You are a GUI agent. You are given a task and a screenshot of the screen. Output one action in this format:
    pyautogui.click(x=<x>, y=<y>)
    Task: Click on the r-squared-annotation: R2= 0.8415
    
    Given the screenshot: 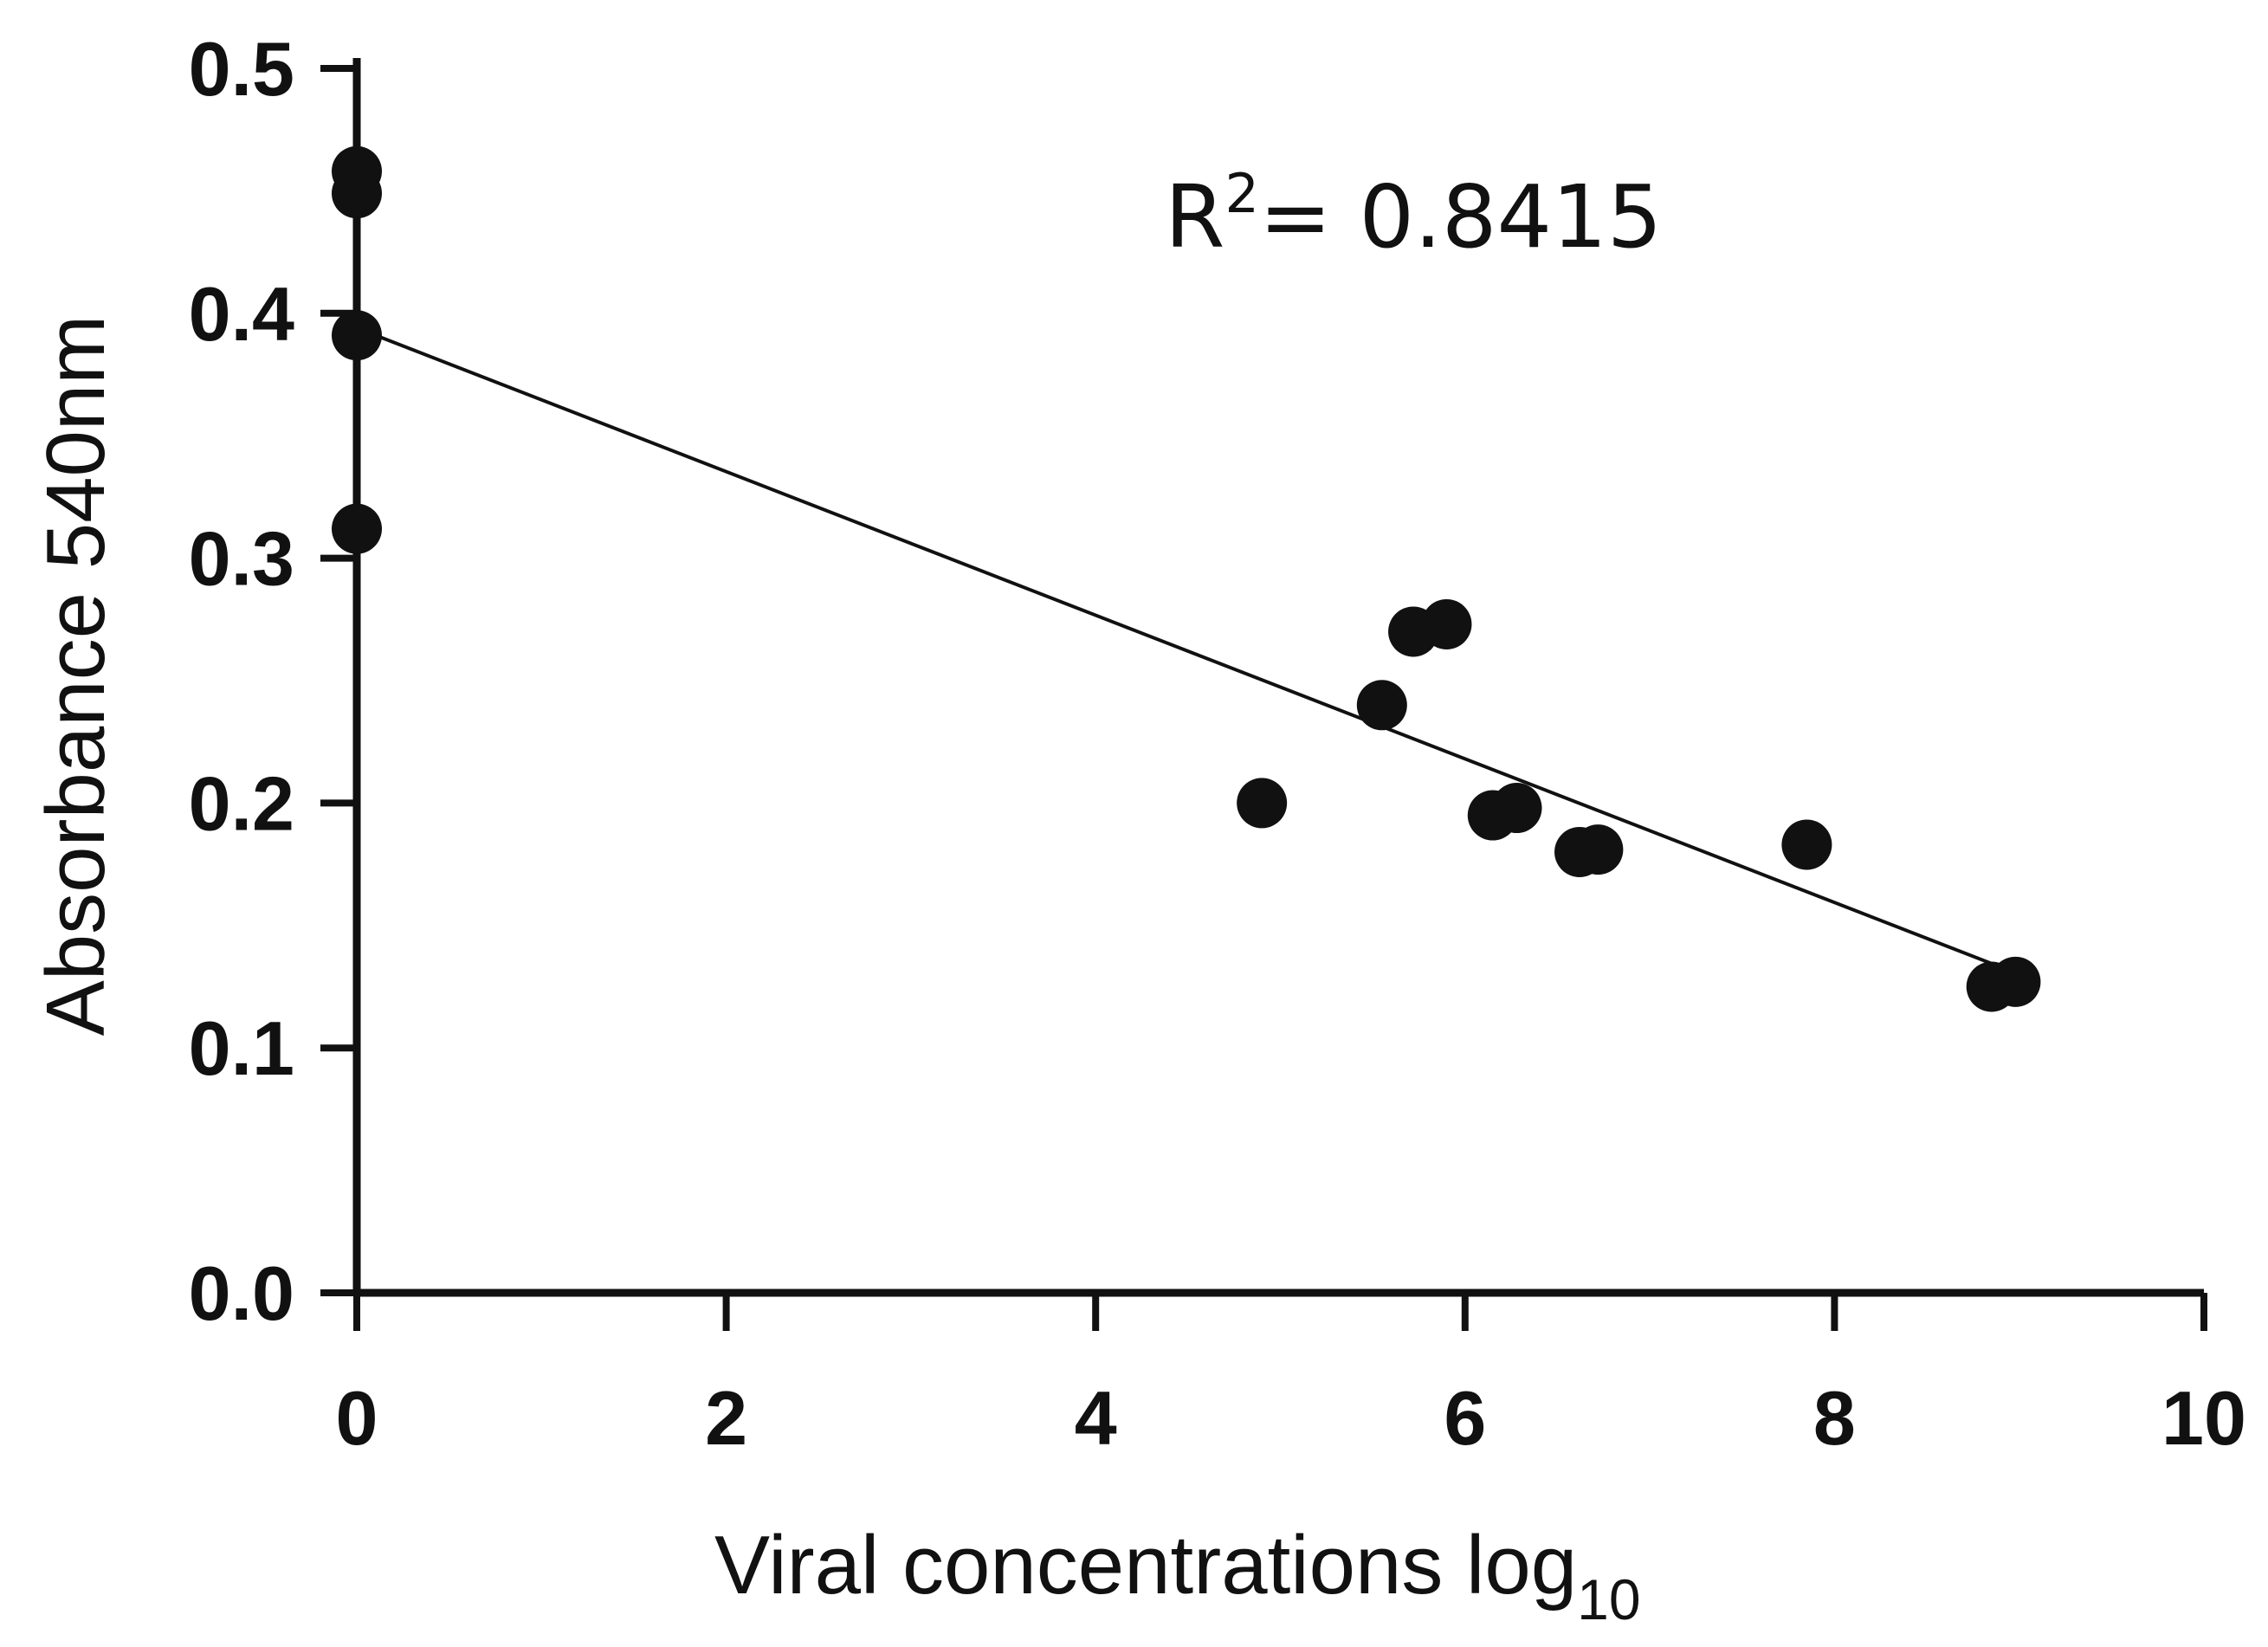 What is the action you would take?
    pyautogui.click(x=1413, y=215)
    